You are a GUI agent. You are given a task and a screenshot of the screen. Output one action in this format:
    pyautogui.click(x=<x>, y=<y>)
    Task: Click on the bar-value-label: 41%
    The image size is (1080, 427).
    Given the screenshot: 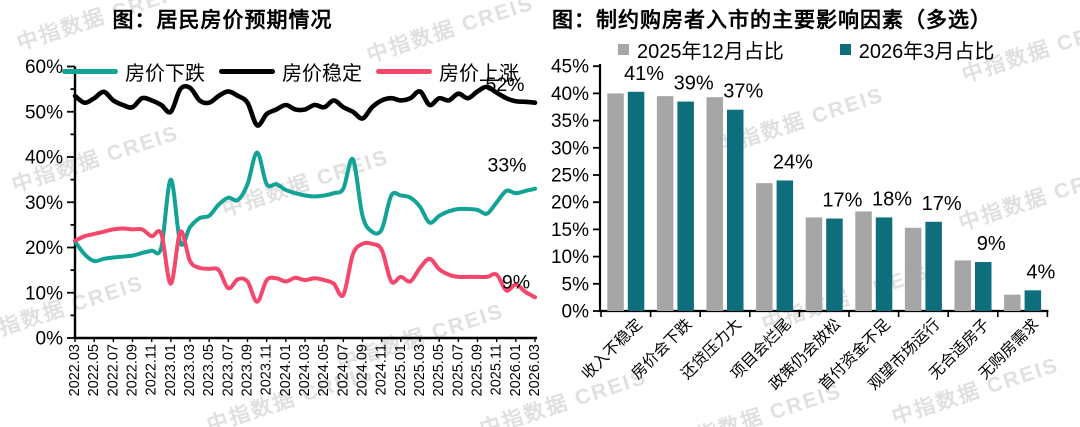 What is the action you would take?
    pyautogui.click(x=644, y=74)
    